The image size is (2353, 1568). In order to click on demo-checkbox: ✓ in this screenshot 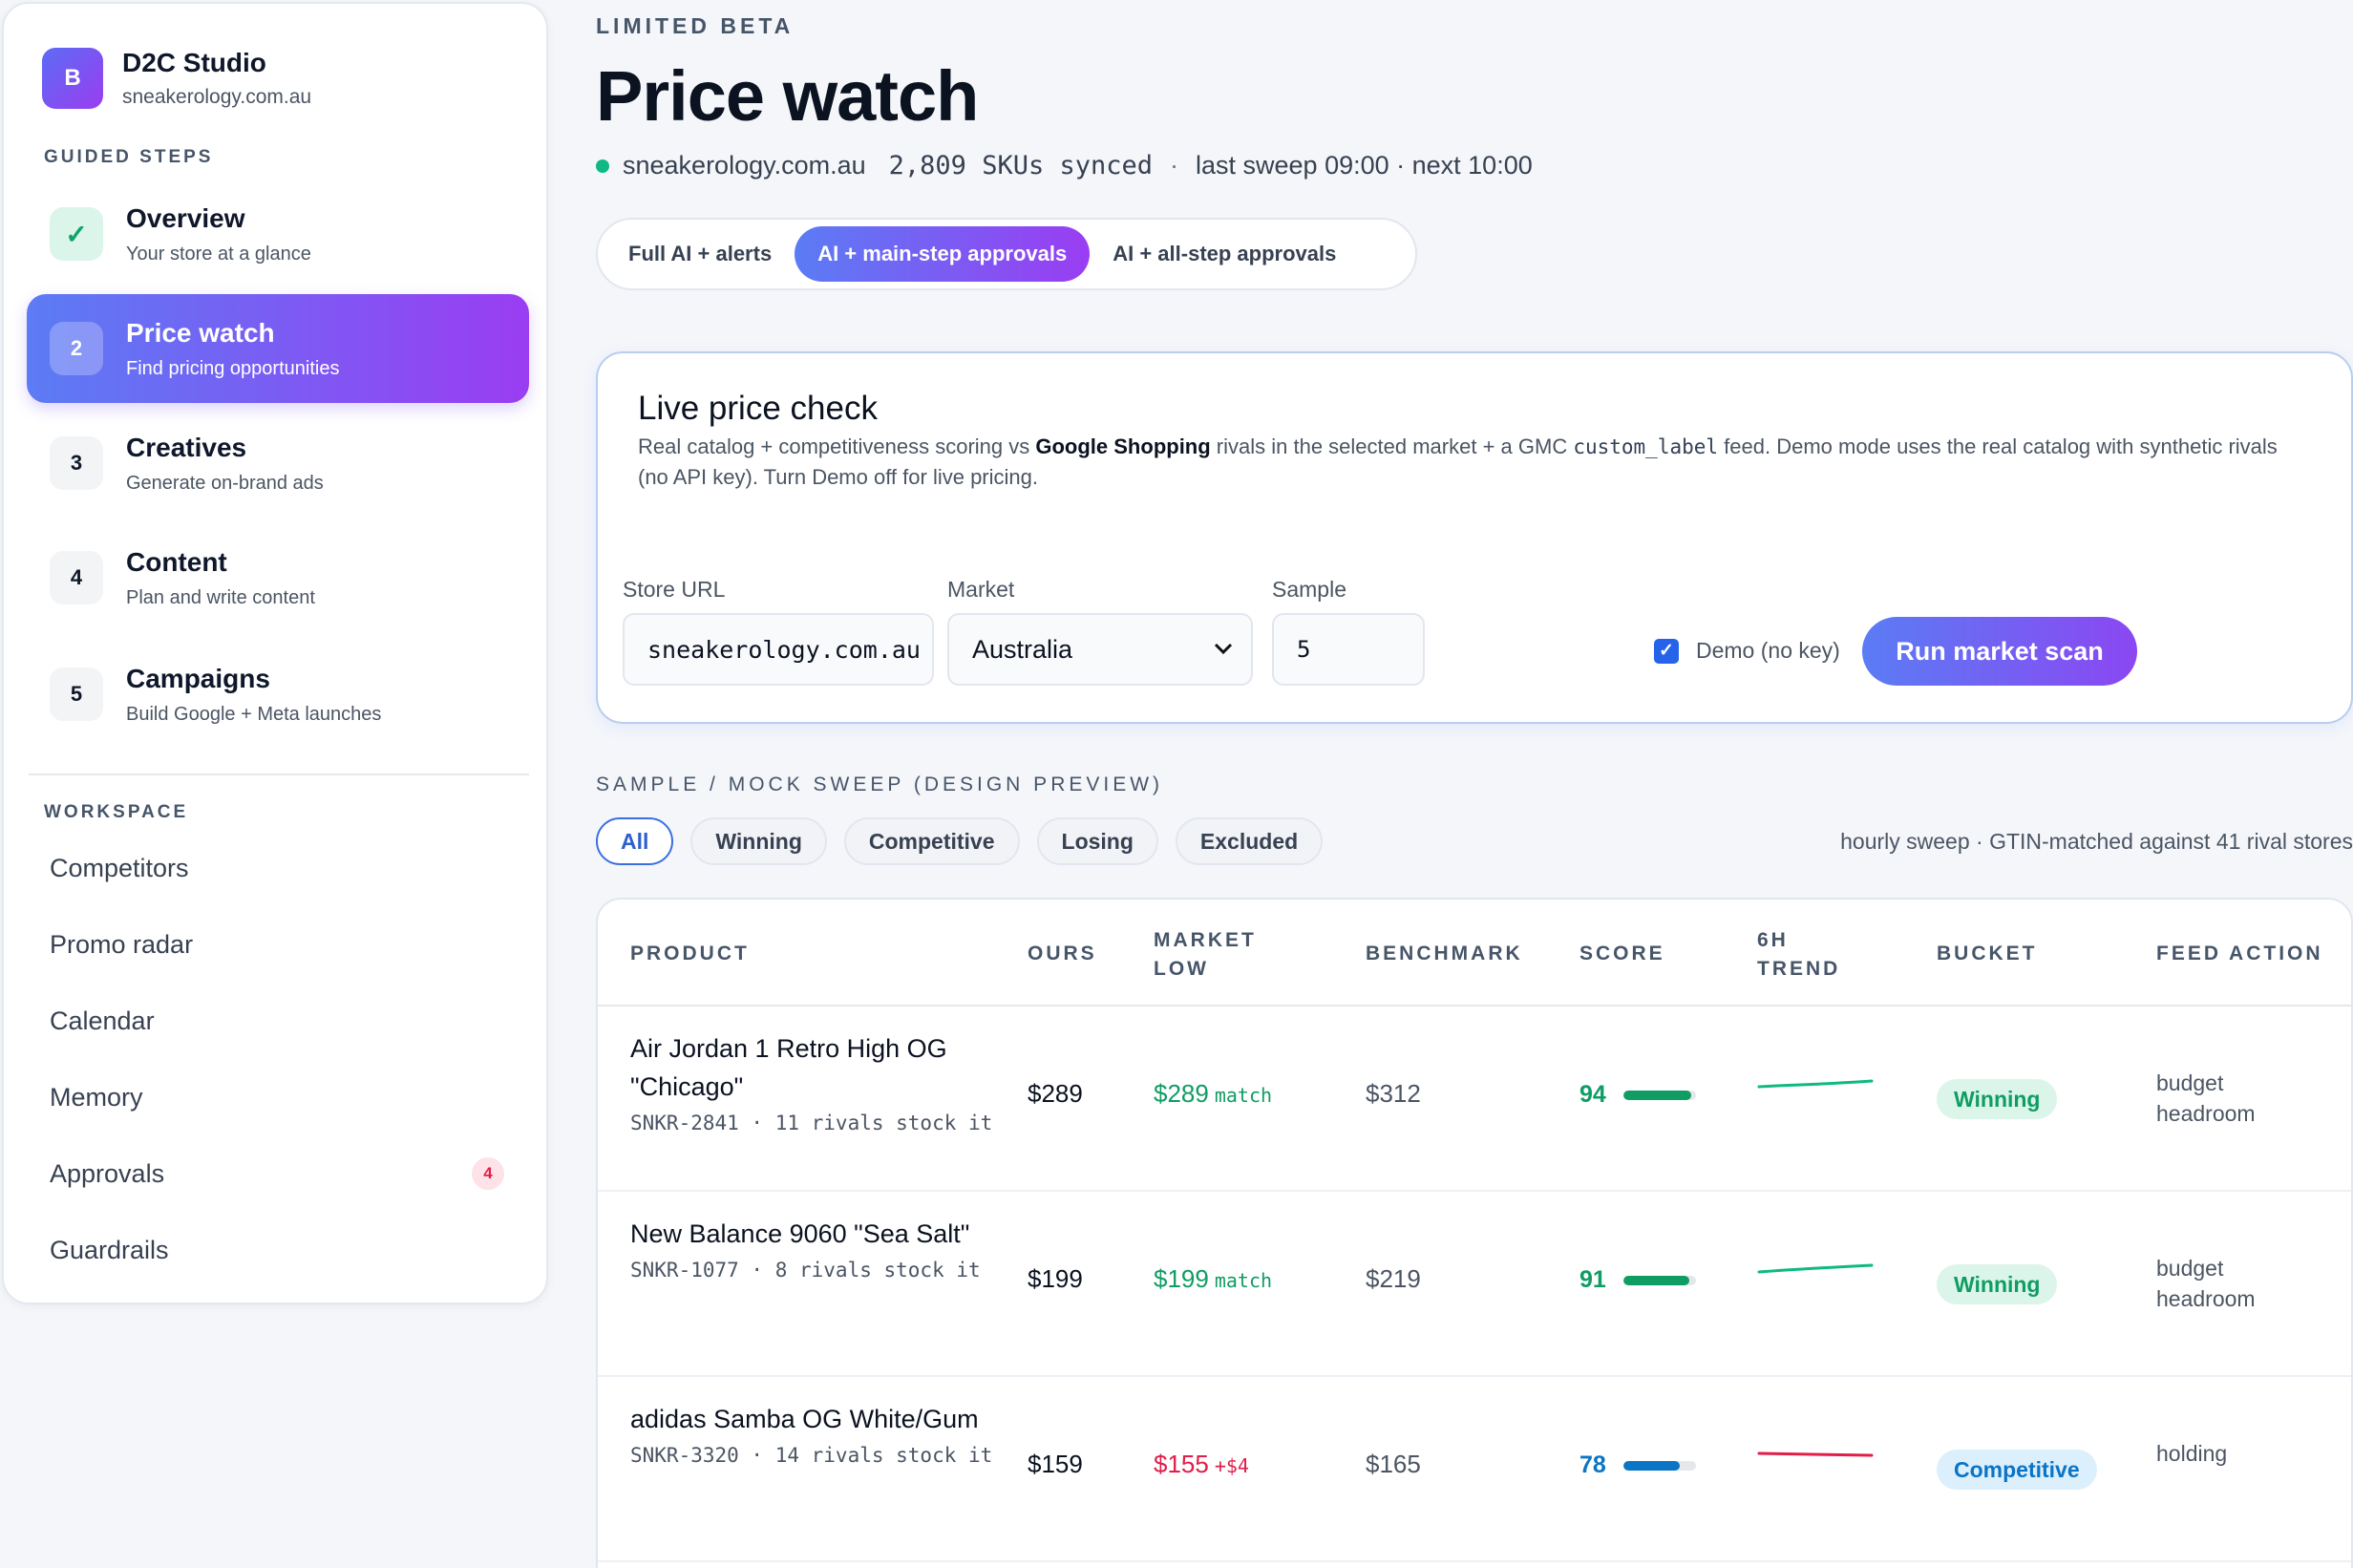, I will do `click(1666, 651)`.